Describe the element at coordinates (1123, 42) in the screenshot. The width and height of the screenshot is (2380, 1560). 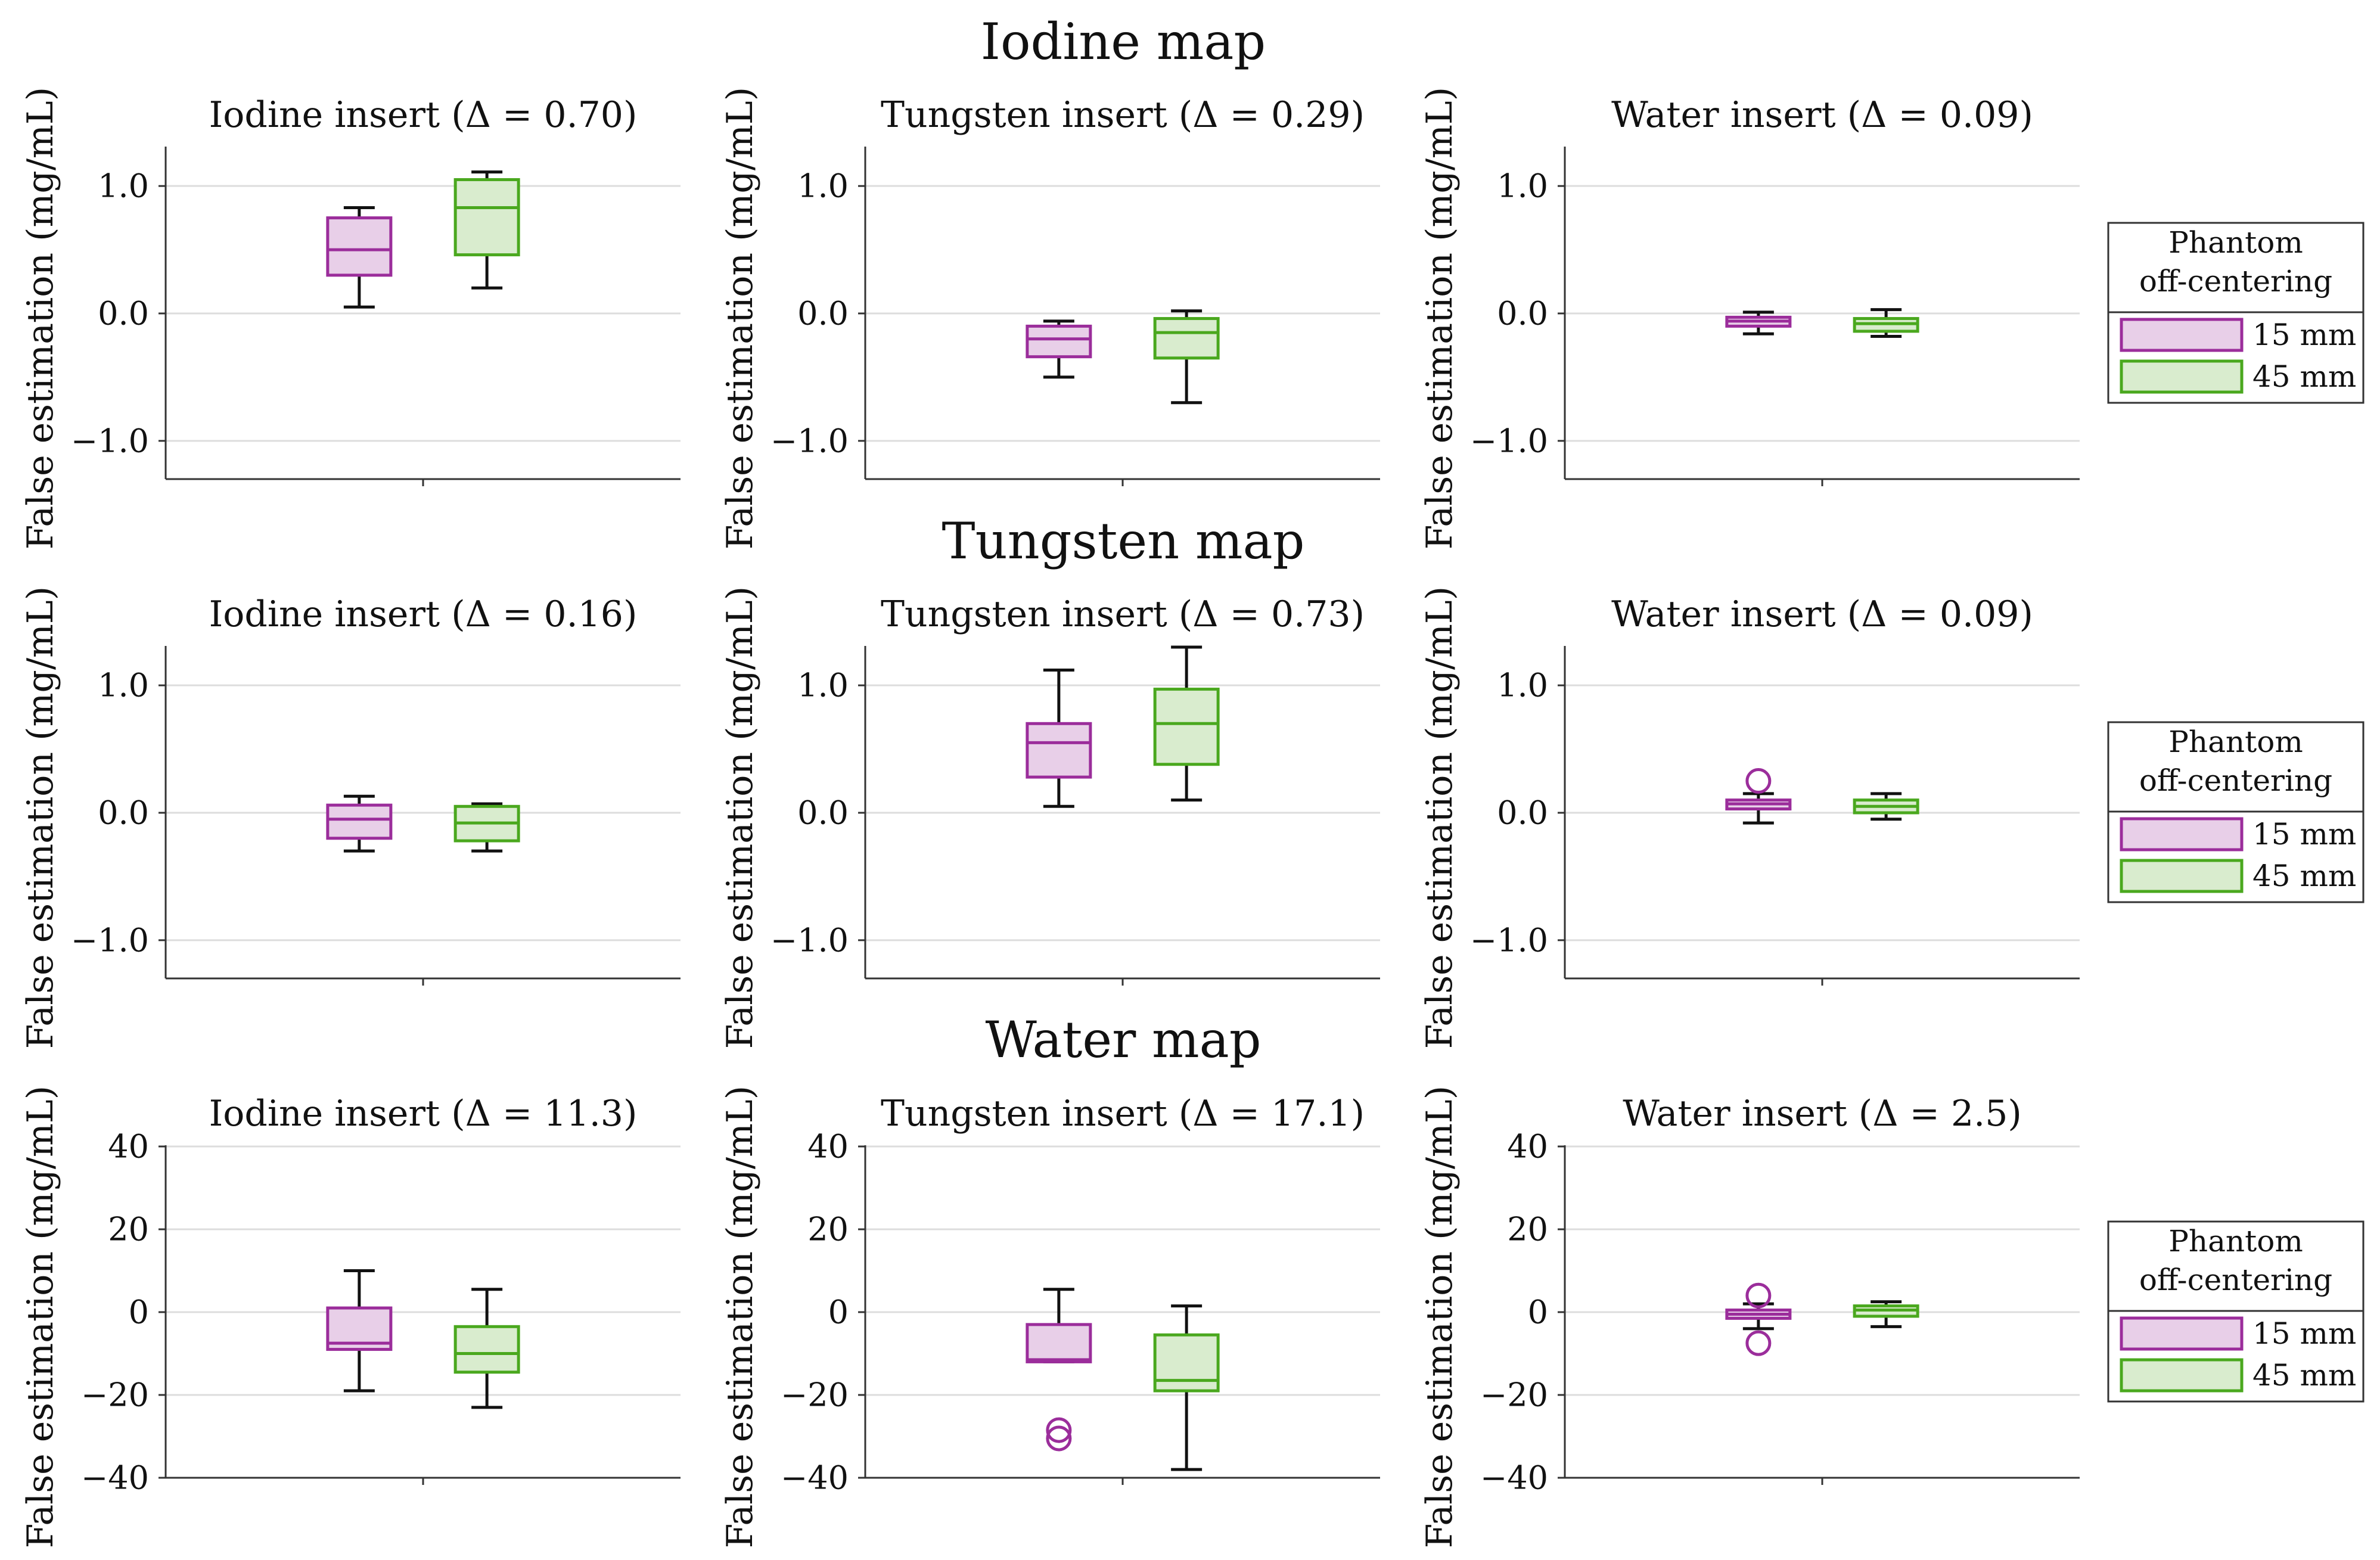
I see `row-title: Iodine map` at that location.